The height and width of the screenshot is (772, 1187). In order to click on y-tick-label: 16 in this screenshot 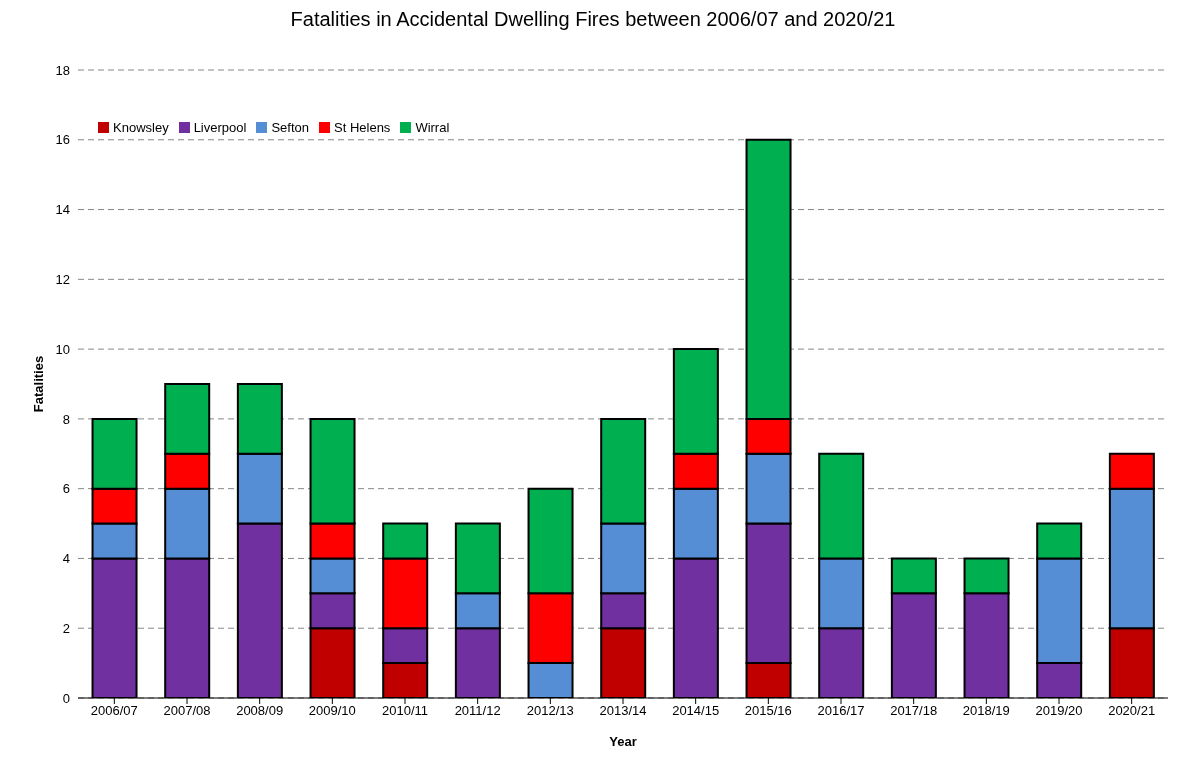, I will do `click(62, 140)`.